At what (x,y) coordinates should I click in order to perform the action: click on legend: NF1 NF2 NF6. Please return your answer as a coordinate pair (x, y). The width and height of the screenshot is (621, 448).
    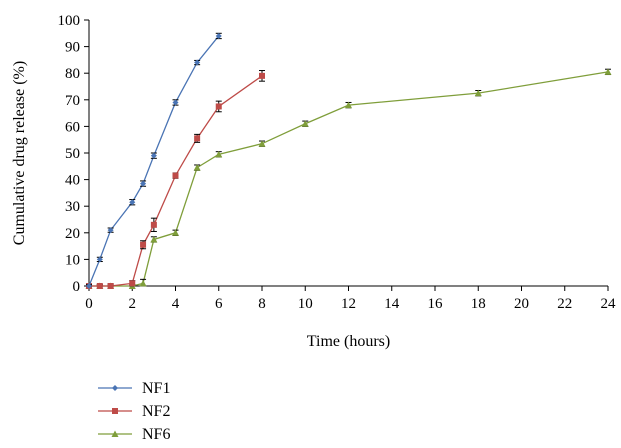
    Looking at the image, I should click on (134, 411).